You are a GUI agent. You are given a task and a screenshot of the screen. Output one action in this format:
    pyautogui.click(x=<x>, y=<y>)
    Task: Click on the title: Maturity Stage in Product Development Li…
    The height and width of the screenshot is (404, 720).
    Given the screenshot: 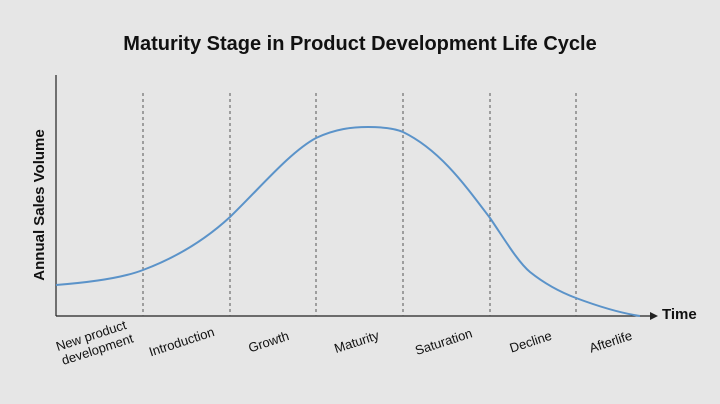 What is the action you would take?
    pyautogui.click(x=359, y=44)
    